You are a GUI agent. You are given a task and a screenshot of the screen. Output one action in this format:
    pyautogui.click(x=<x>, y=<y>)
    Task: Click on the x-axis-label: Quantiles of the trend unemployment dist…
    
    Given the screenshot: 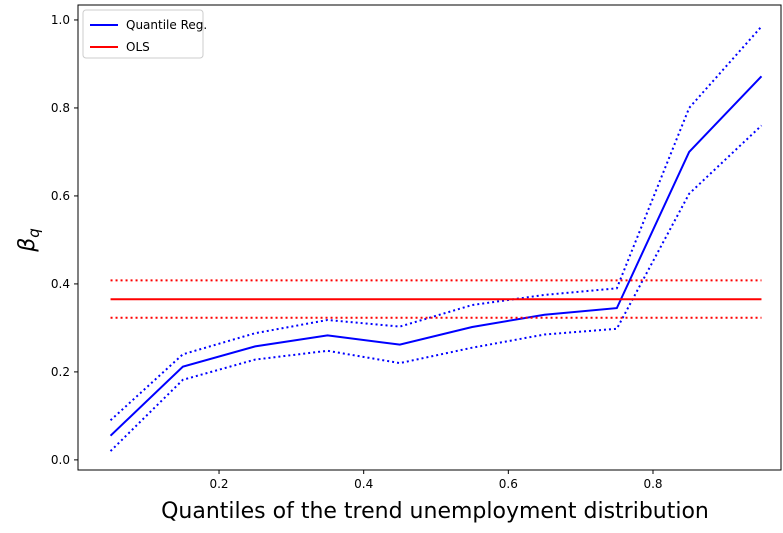 What is the action you would take?
    pyautogui.click(x=435, y=511)
    